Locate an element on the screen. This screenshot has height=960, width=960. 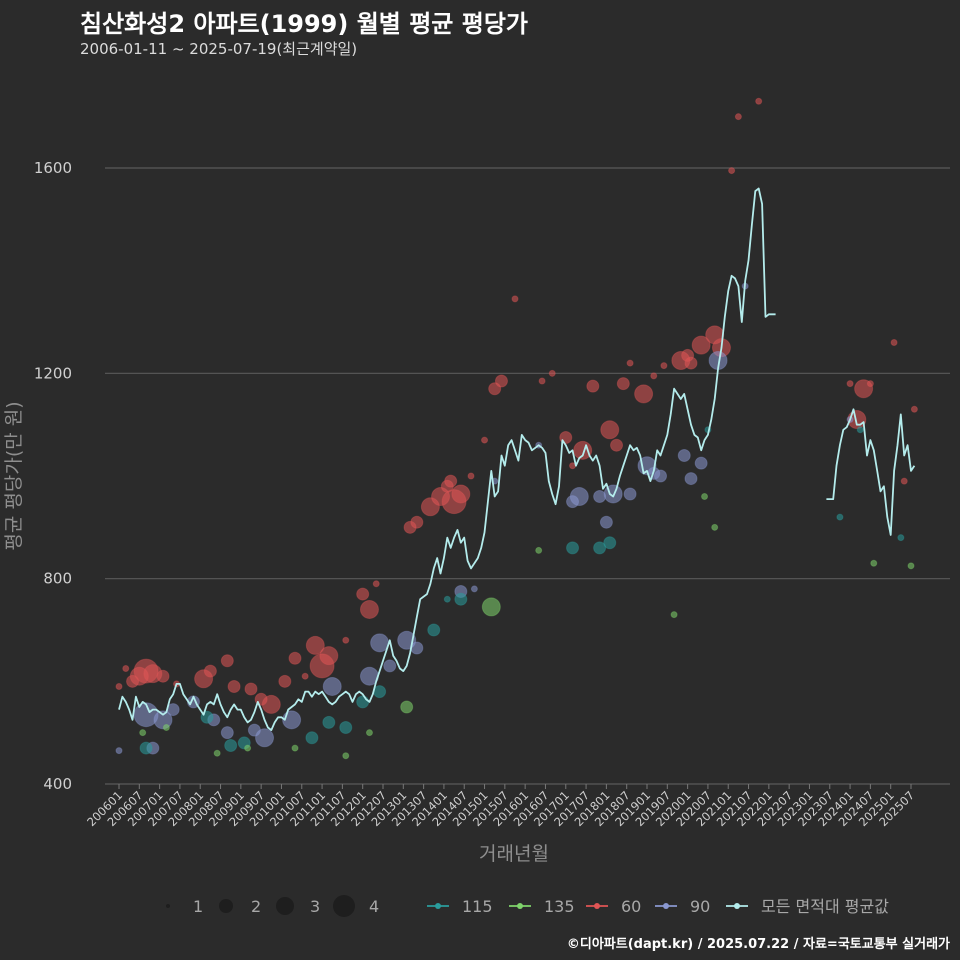
y-tick-label: 1200 is located at coordinates (53, 373).